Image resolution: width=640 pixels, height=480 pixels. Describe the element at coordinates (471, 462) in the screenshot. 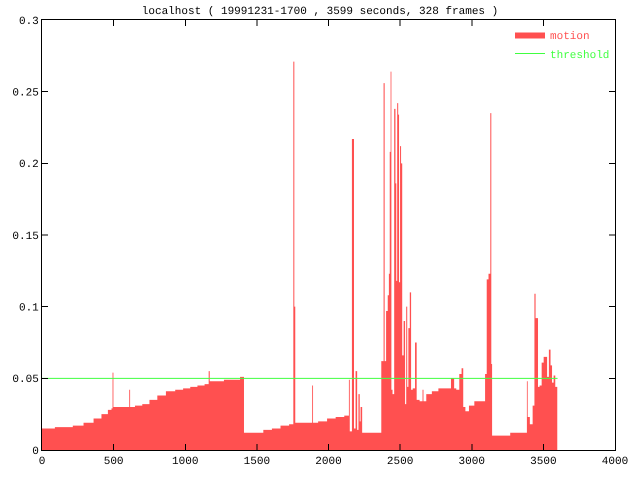

I see `x-tick-label: 3000` at that location.